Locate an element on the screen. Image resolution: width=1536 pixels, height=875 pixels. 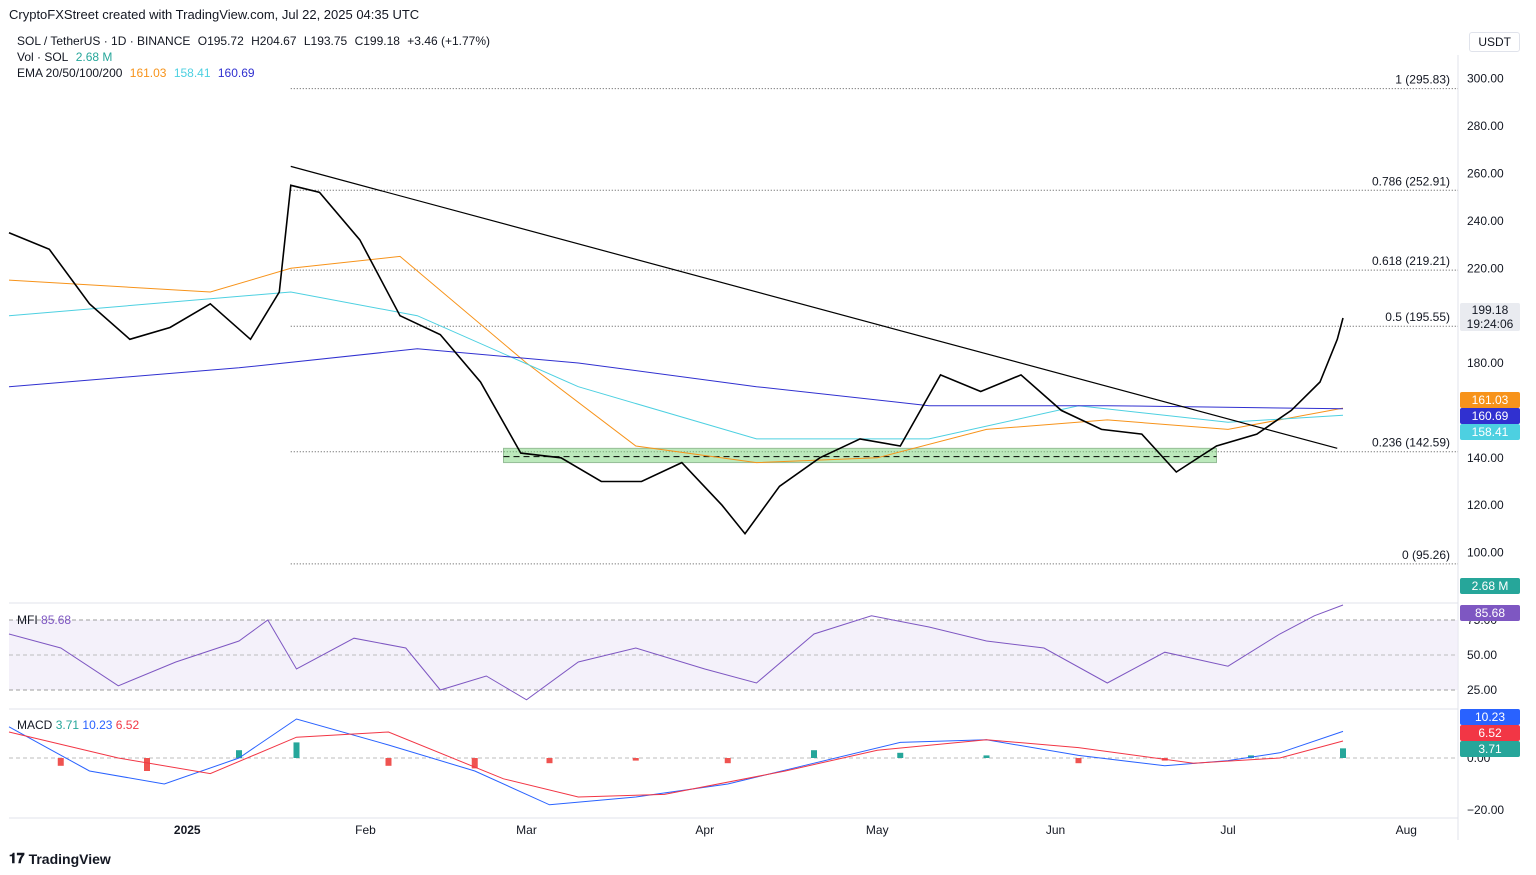
fib-label-4: 0.236 (142.59) is located at coordinates (1411, 443).